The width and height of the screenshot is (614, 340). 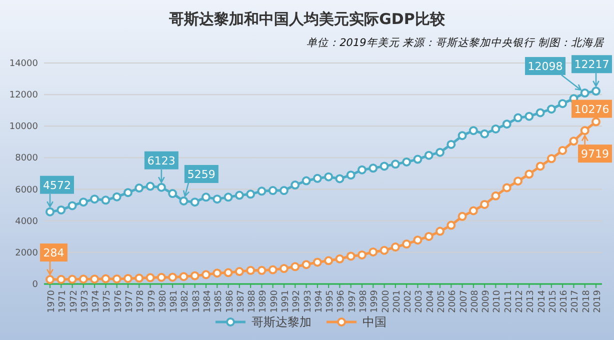 What do you see at coordinates (307, 19) in the screenshot?
I see `chart-title: 哥斯达黎加和中国人均美元实际GDP比较` at bounding box center [307, 19].